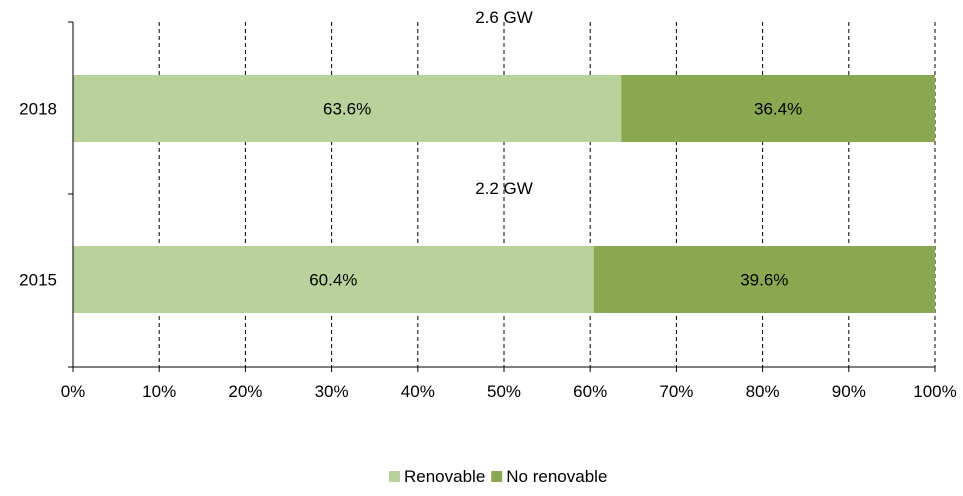 This screenshot has width=963, height=496. Describe the element at coordinates (763, 391) in the screenshot. I see `x-tick-label: 80%` at that location.